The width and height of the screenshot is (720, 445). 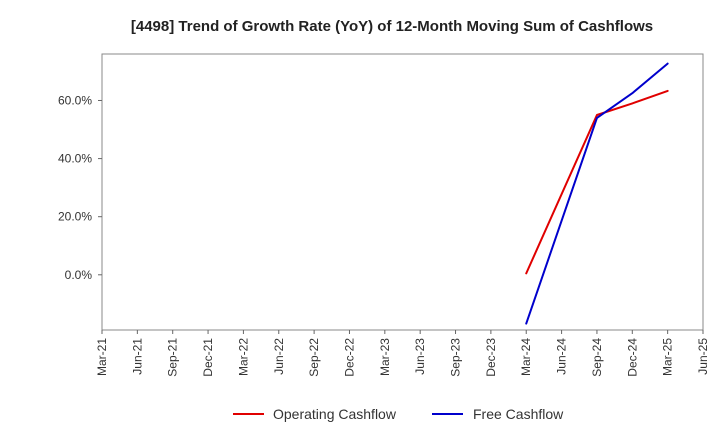 I want to click on x-tick-label: Dec-24, so click(x=632, y=357).